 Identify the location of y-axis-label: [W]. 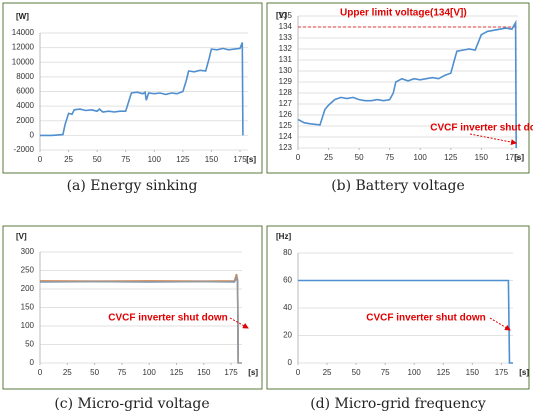
(22, 16).